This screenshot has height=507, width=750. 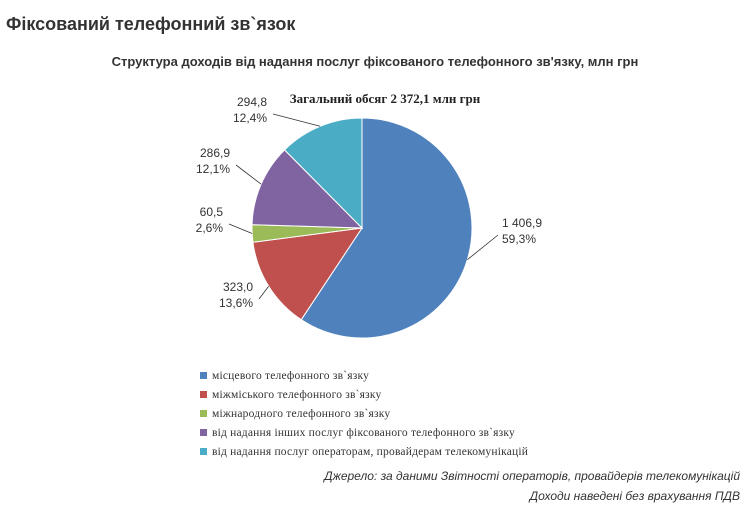 What do you see at coordinates (215, 153) in the screenshot?
I see `slice-value-label: 286,9` at bounding box center [215, 153].